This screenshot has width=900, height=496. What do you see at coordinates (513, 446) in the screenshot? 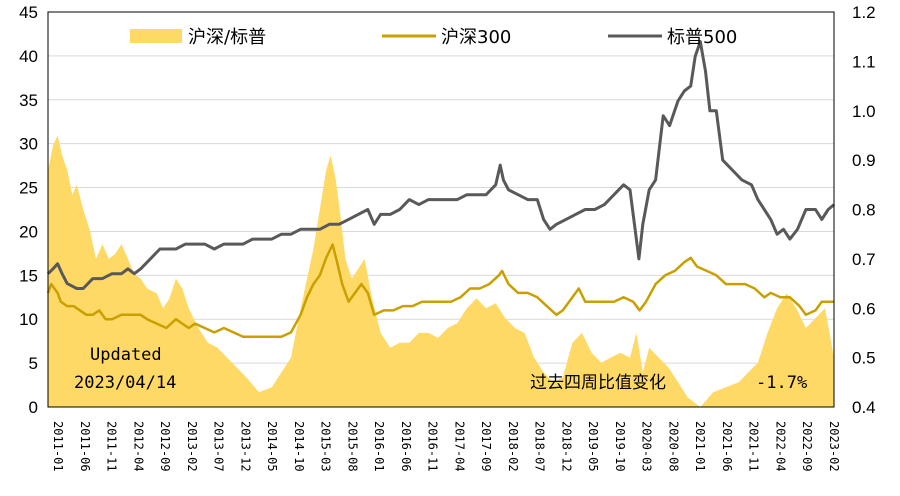
I see `x-tick-label: 2018-02` at bounding box center [513, 446].